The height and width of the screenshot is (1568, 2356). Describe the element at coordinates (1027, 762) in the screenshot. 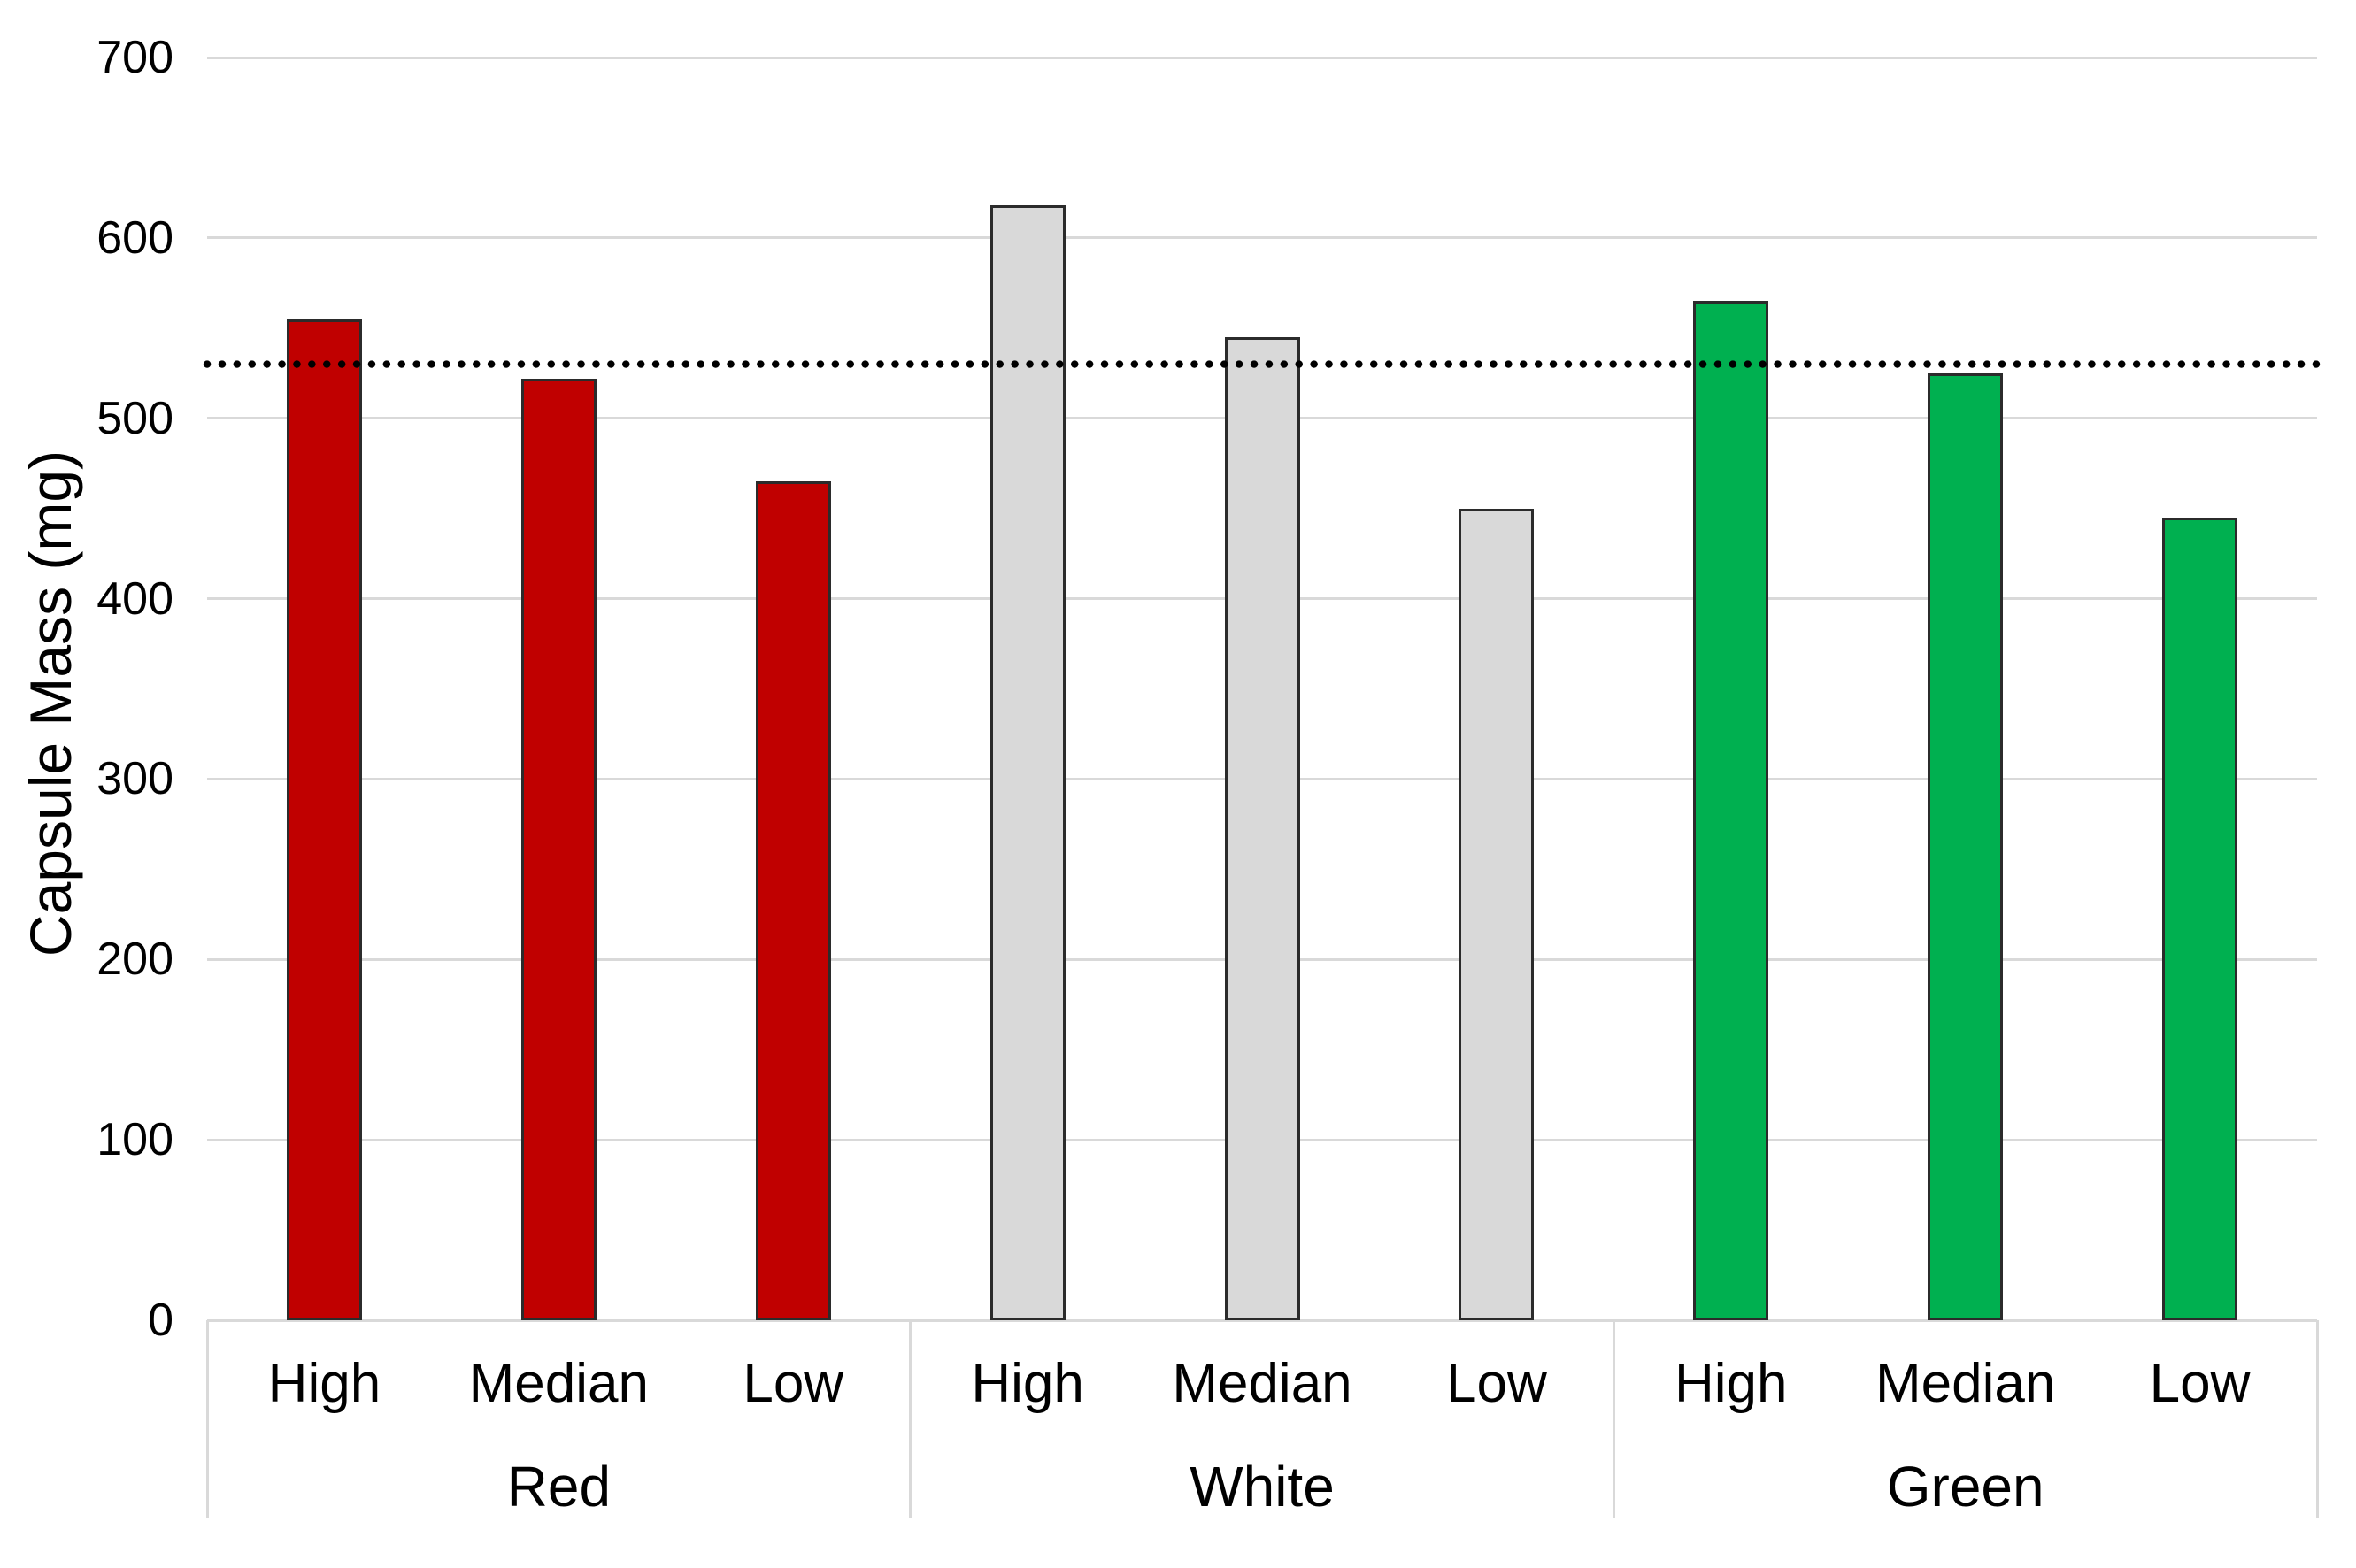

I see `bar-white-high` at that location.